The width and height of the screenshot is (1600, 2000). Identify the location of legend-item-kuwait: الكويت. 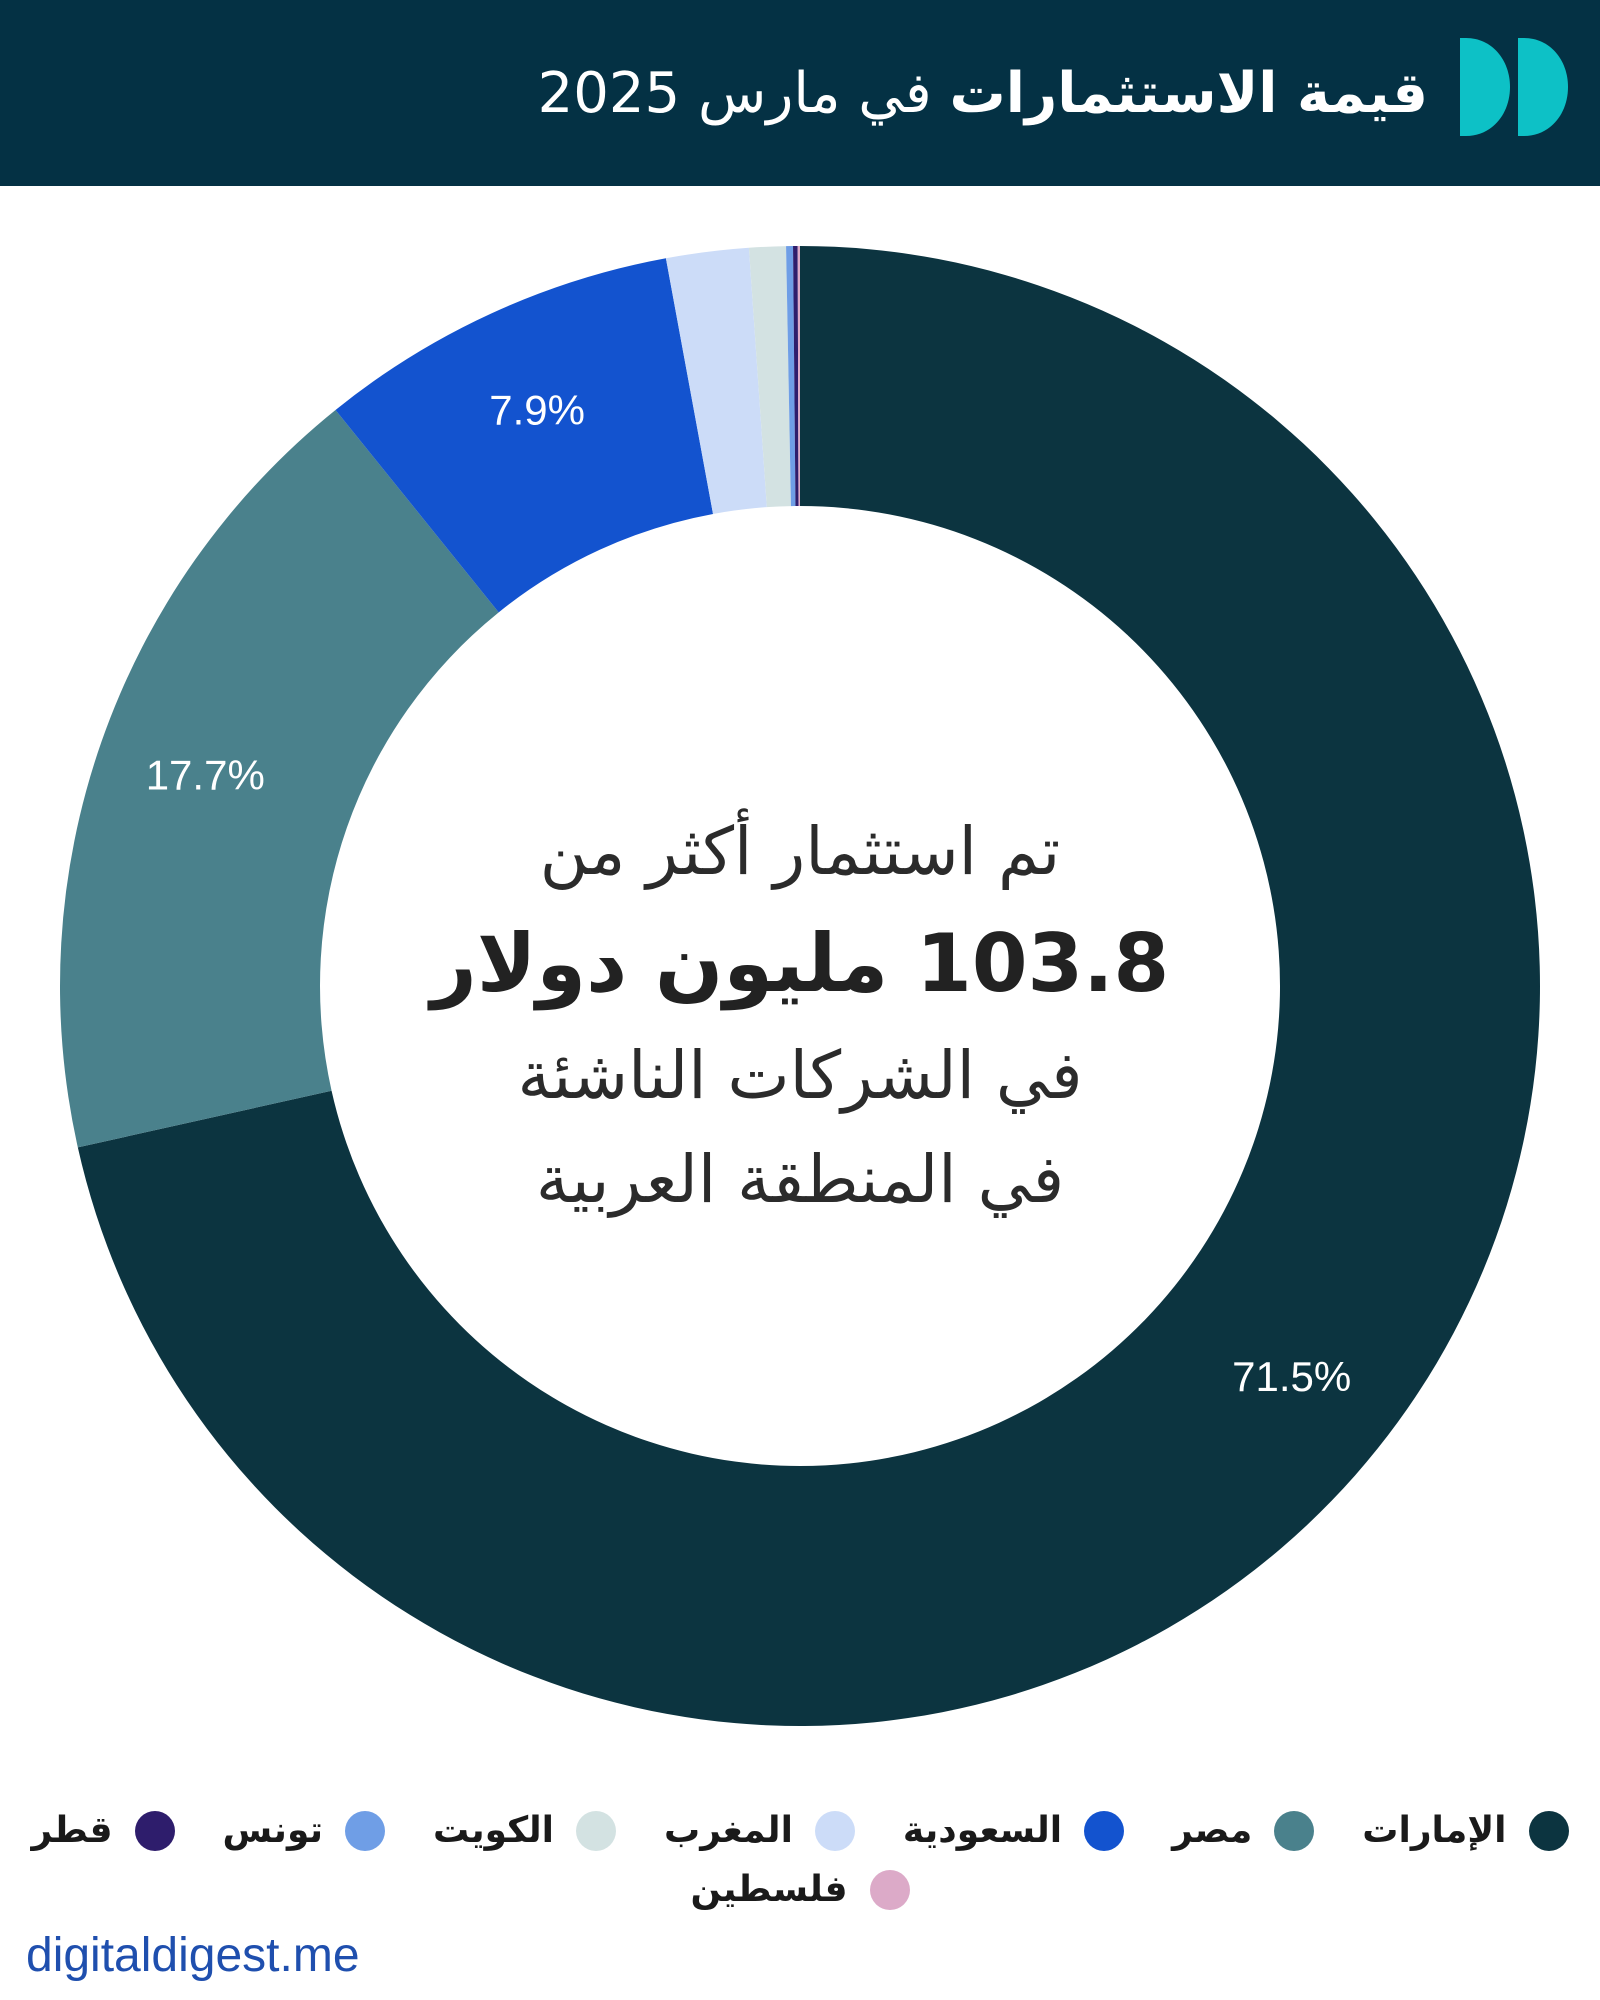
(525, 1830).